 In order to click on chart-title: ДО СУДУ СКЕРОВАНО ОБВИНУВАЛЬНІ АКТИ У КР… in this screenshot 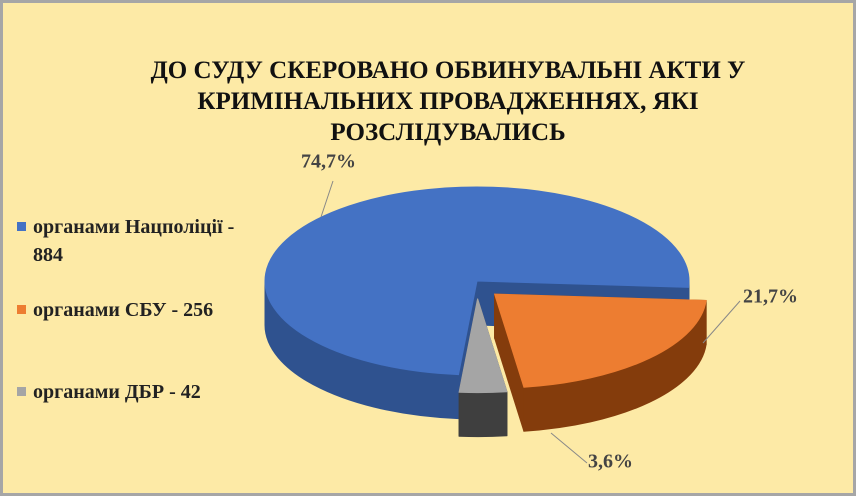, I will do `click(448, 101)`.